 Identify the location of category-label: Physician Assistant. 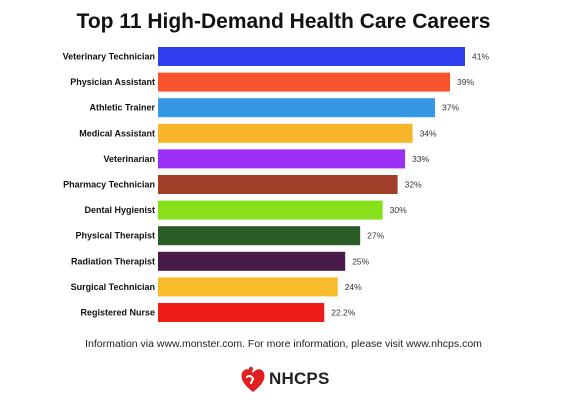
(112, 82).